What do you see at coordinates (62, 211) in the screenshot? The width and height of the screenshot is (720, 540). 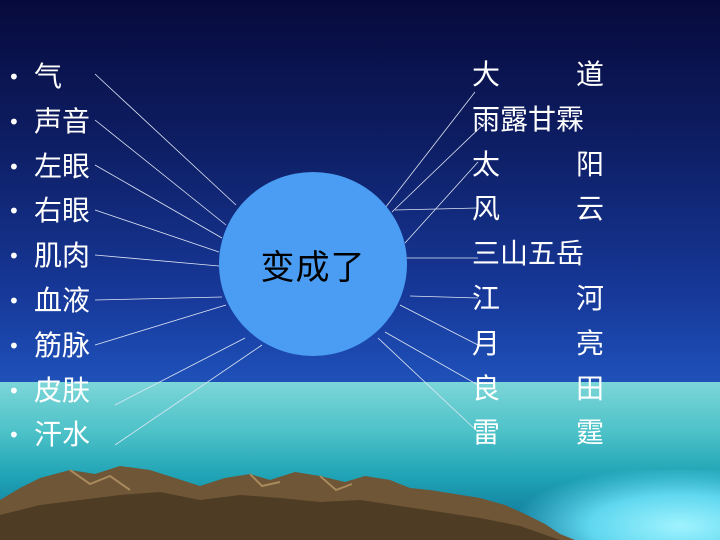 I see `left-item-text: 右眼` at bounding box center [62, 211].